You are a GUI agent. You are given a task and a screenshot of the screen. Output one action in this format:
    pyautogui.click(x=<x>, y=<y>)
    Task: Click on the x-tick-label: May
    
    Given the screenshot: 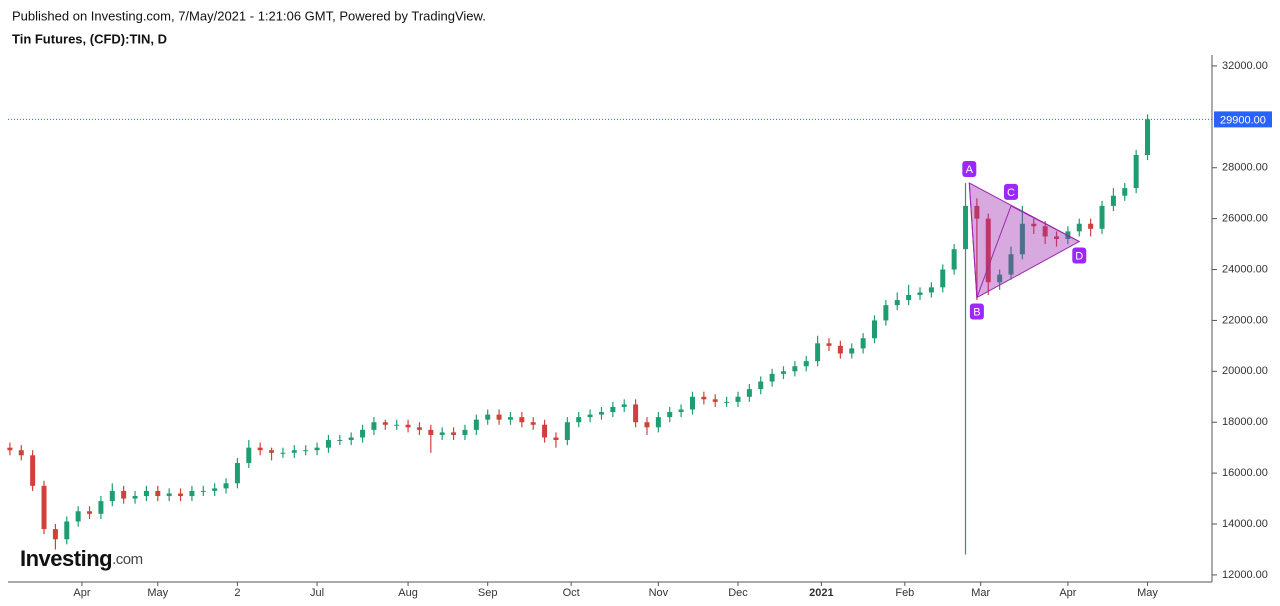 What is the action you would take?
    pyautogui.click(x=1147, y=593)
    